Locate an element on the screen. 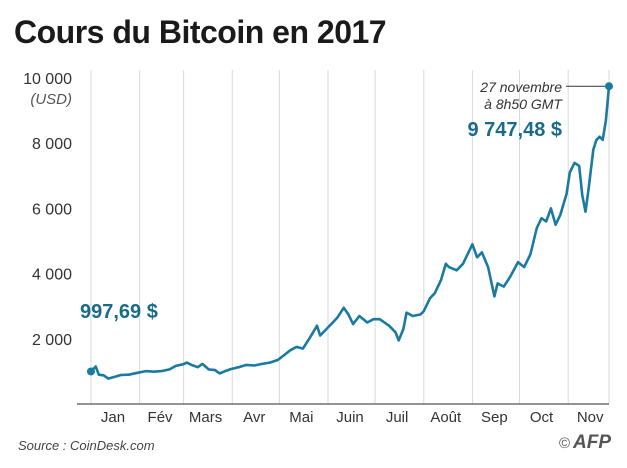  y-axis-tick-labels: 2 000 4 000 6 000 8 000 10 000 (USD) is located at coordinates (47, 210).